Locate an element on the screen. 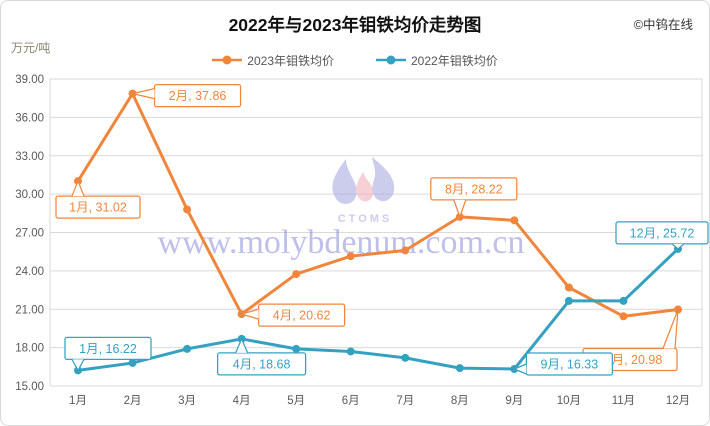 The height and width of the screenshot is (426, 710). data-label-text: 2月, 37.86 is located at coordinates (198, 96).